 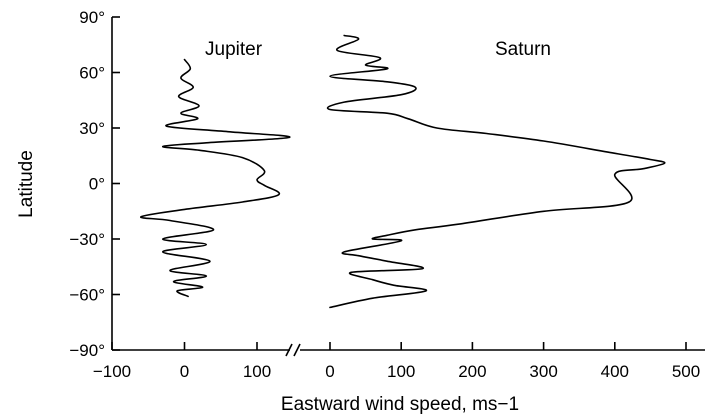 What do you see at coordinates (26, 184) in the screenshot?
I see `y-axis-title: Latitude` at bounding box center [26, 184].